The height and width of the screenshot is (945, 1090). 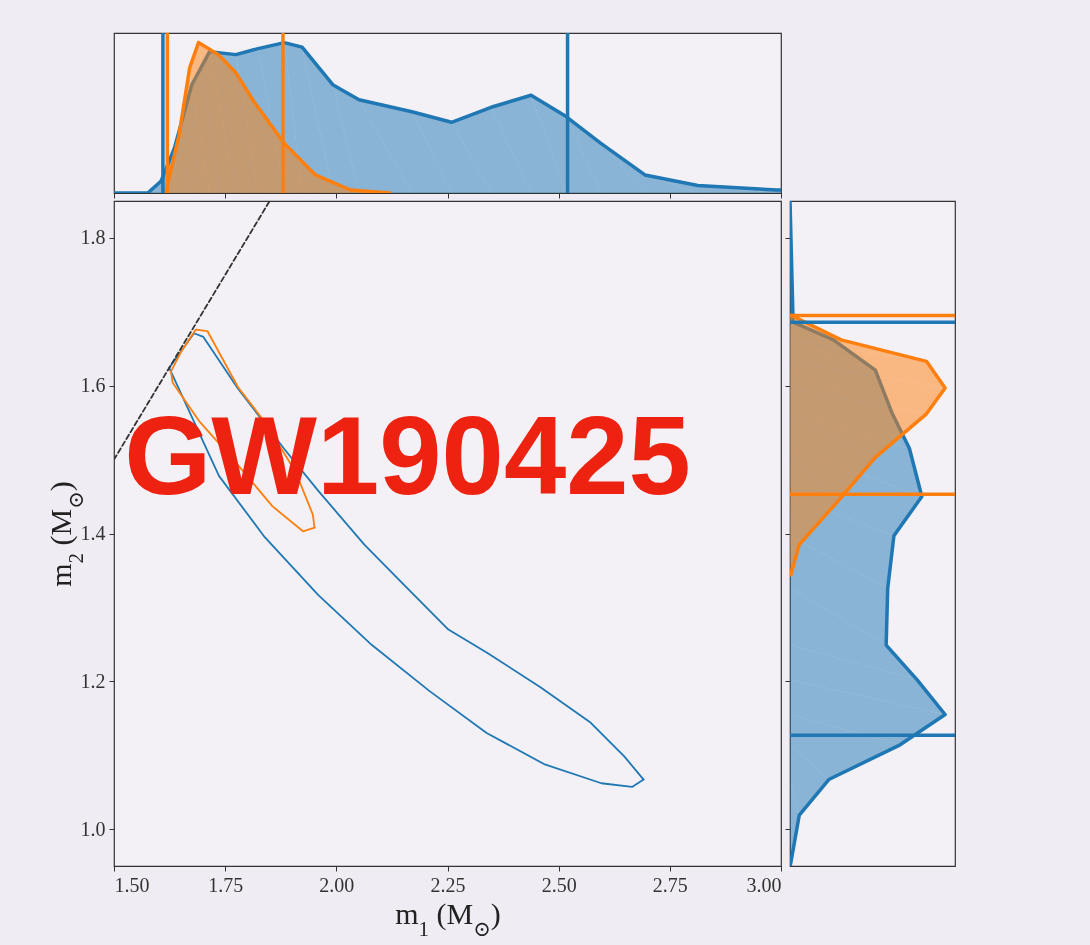 What do you see at coordinates (448, 884) in the screenshot?
I see `x-tick-label: 2.25` at bounding box center [448, 884].